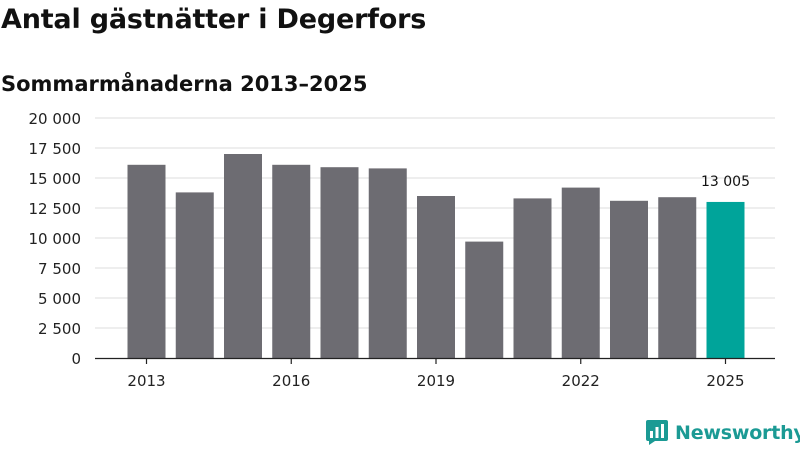 This screenshot has height=450, width=800. What do you see at coordinates (581, 381) in the screenshot?
I see `x-tick-label: 2022` at bounding box center [581, 381].